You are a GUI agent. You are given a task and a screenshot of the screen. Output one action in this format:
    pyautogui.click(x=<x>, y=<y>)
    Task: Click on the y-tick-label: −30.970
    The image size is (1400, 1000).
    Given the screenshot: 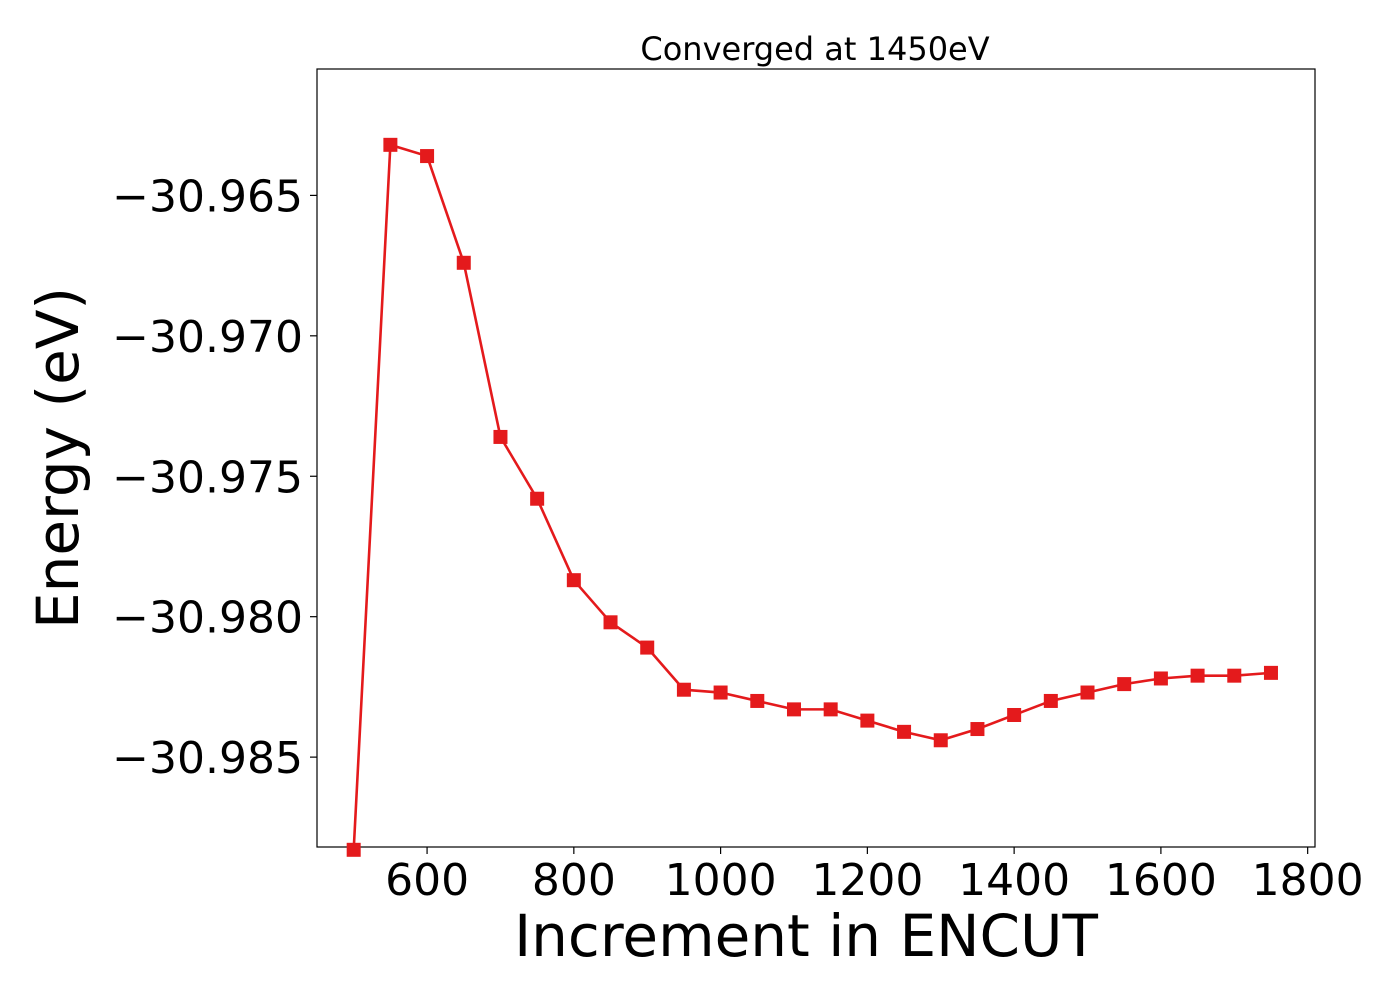 What is the action you would take?
    pyautogui.click(x=207, y=337)
    